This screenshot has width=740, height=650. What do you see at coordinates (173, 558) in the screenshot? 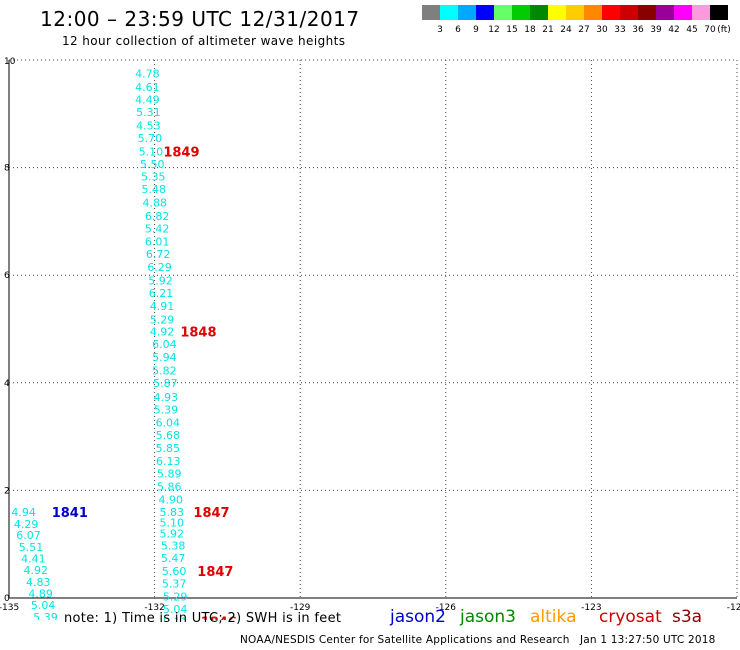
I see `wave-height-value: 5.47` at bounding box center [173, 558].